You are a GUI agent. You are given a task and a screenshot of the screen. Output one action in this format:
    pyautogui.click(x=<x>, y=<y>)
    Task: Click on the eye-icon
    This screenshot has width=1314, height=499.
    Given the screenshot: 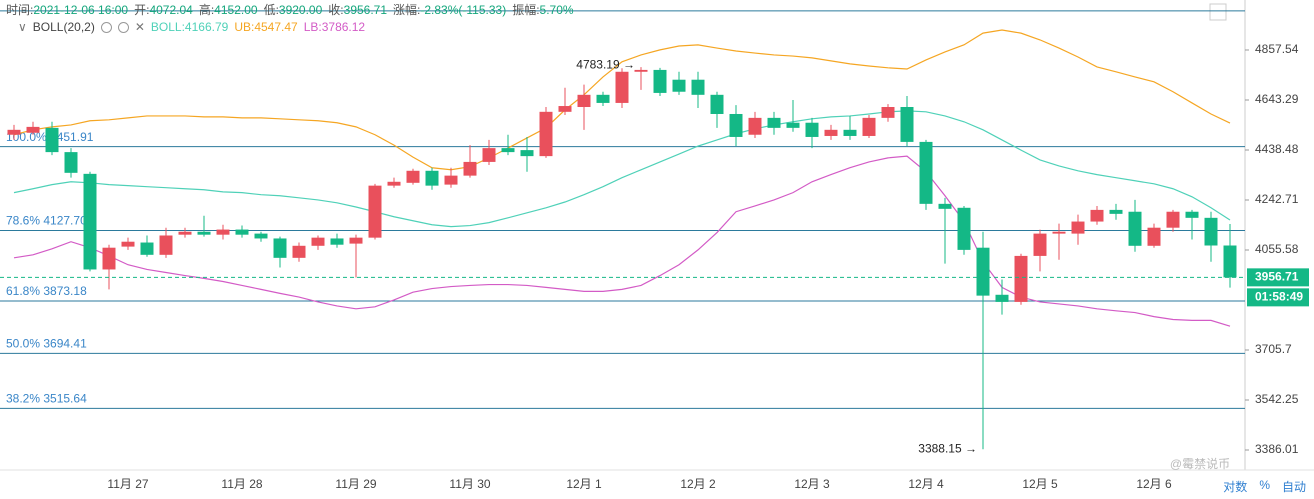 What is the action you would take?
    pyautogui.click(x=106, y=27)
    